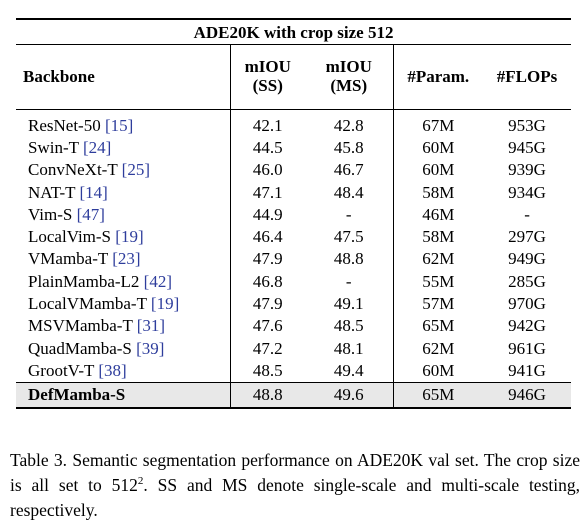  I want to click on header-flops: #FLOPs, so click(527, 77).